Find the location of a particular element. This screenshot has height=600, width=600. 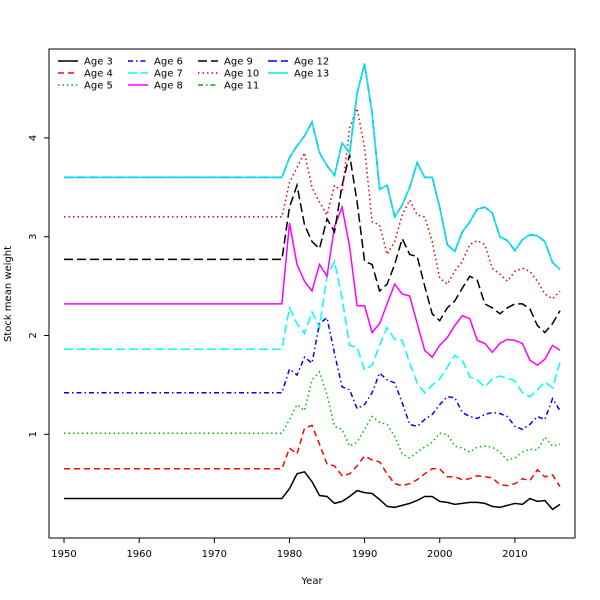

legend-label: Age 4 is located at coordinates (98, 74).